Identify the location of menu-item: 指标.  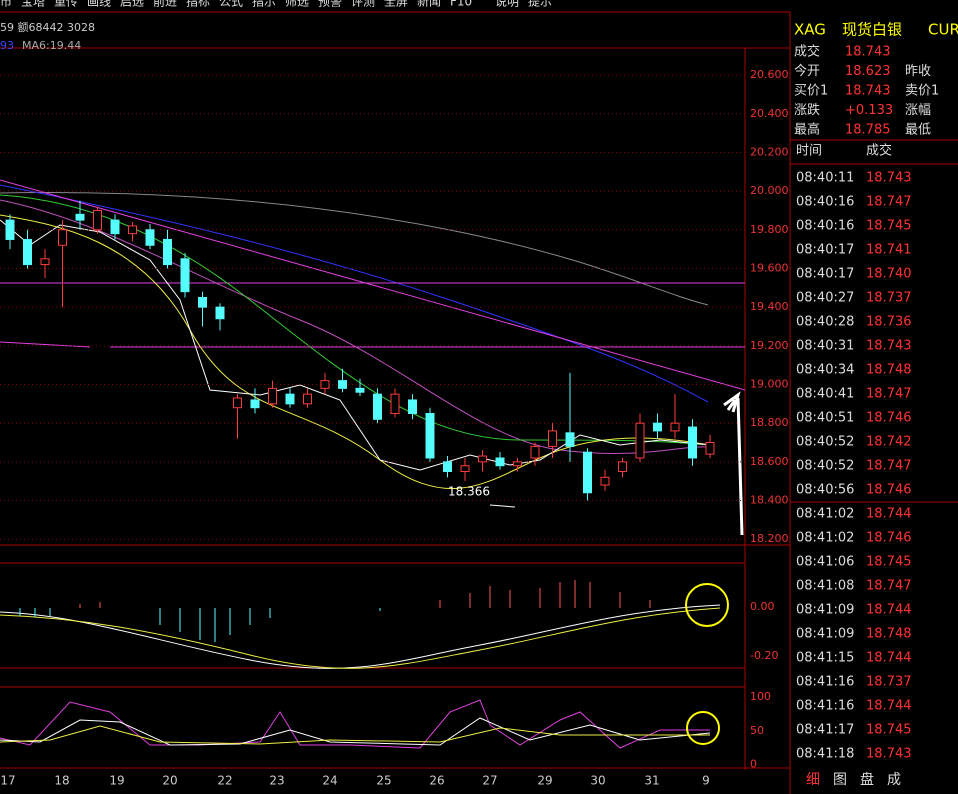
(198, 4).